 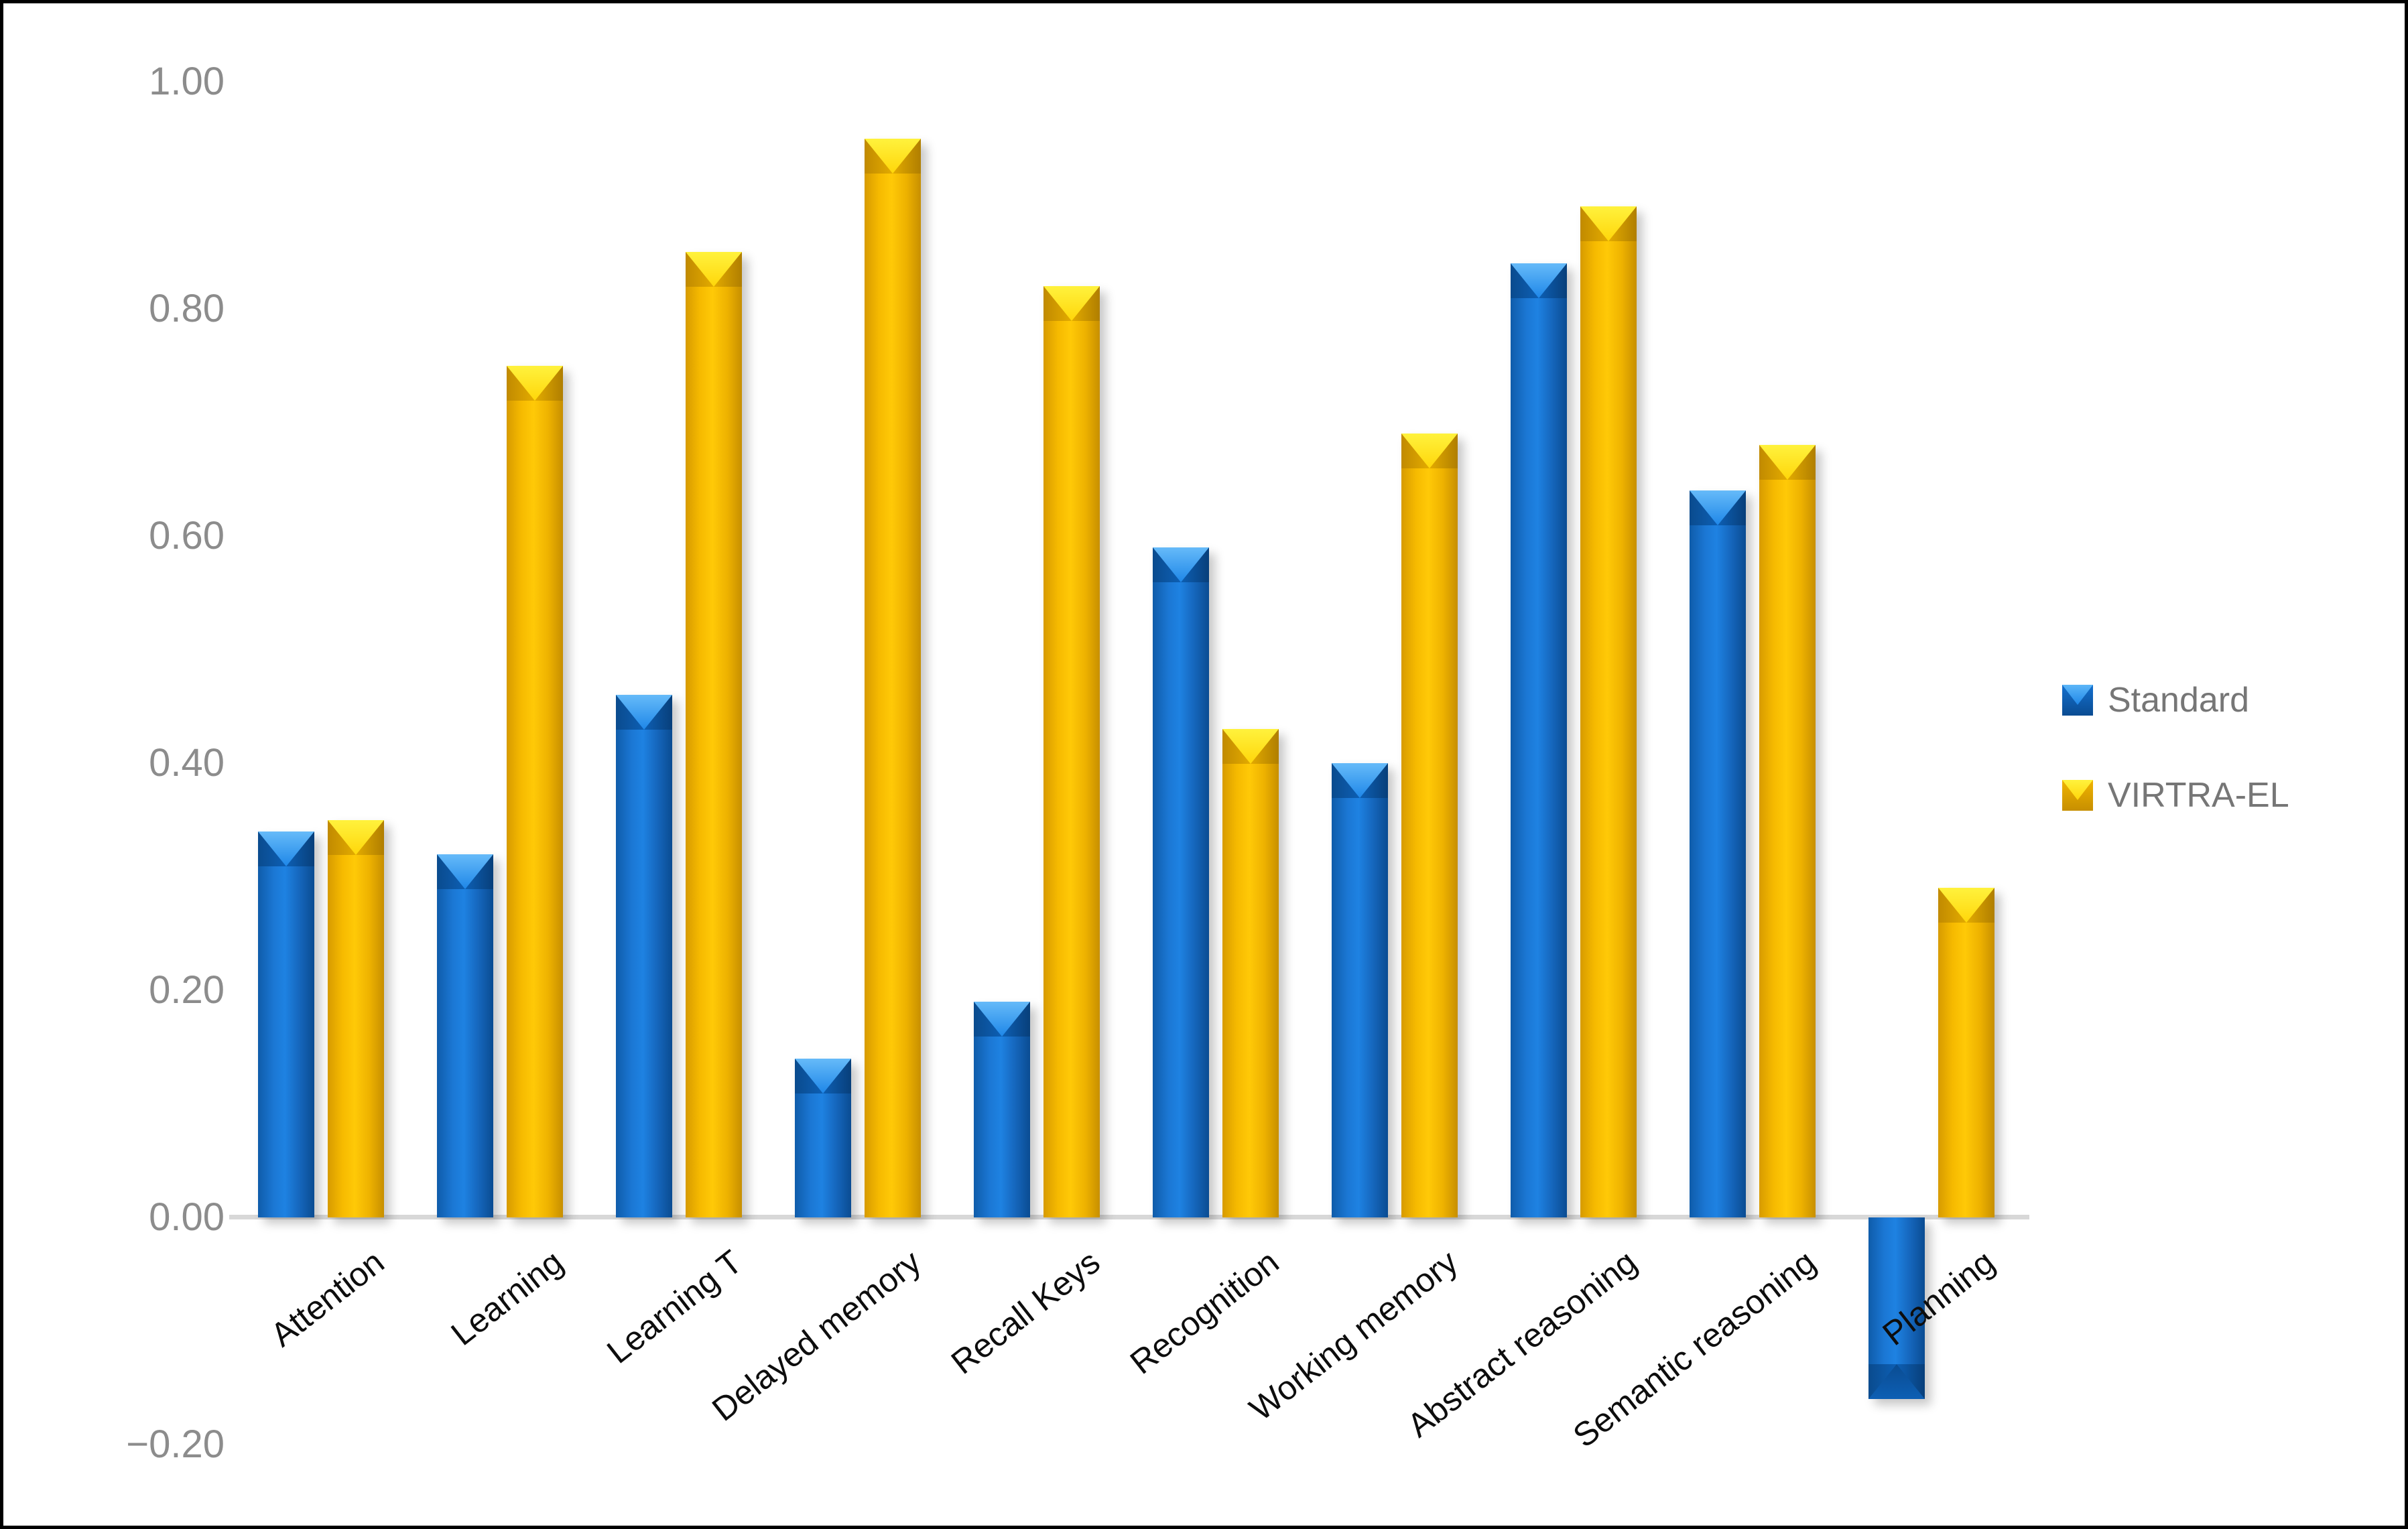 I want to click on bar-virtra-el-learning-t, so click(x=714, y=735).